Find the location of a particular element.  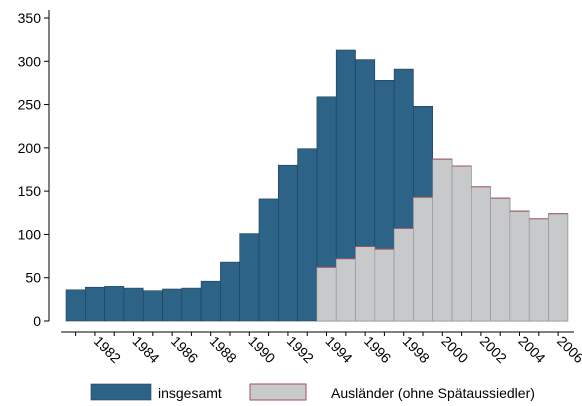

legend-label-insgesamt: insgesamt is located at coordinates (190, 393).